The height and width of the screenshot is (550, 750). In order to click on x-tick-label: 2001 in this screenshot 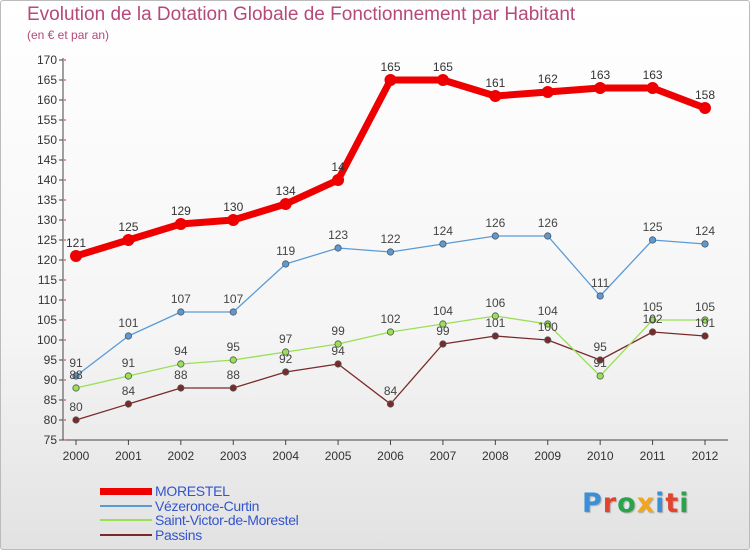, I will do `click(128, 456)`.